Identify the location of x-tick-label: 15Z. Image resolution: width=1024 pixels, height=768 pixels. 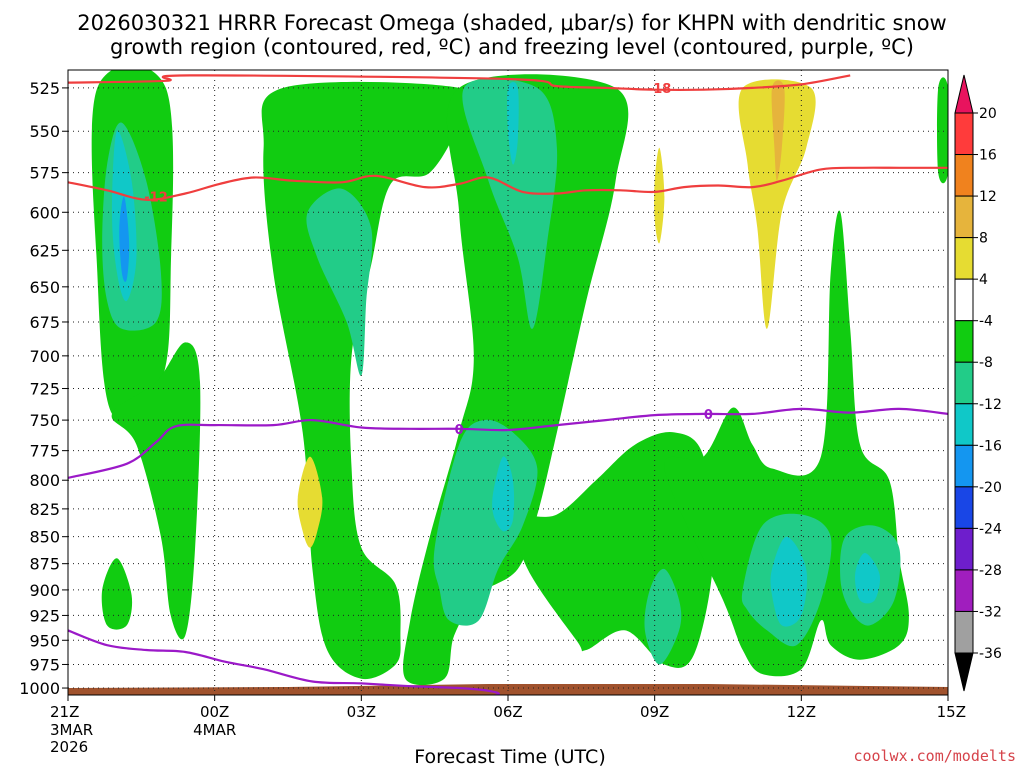
(951, 712).